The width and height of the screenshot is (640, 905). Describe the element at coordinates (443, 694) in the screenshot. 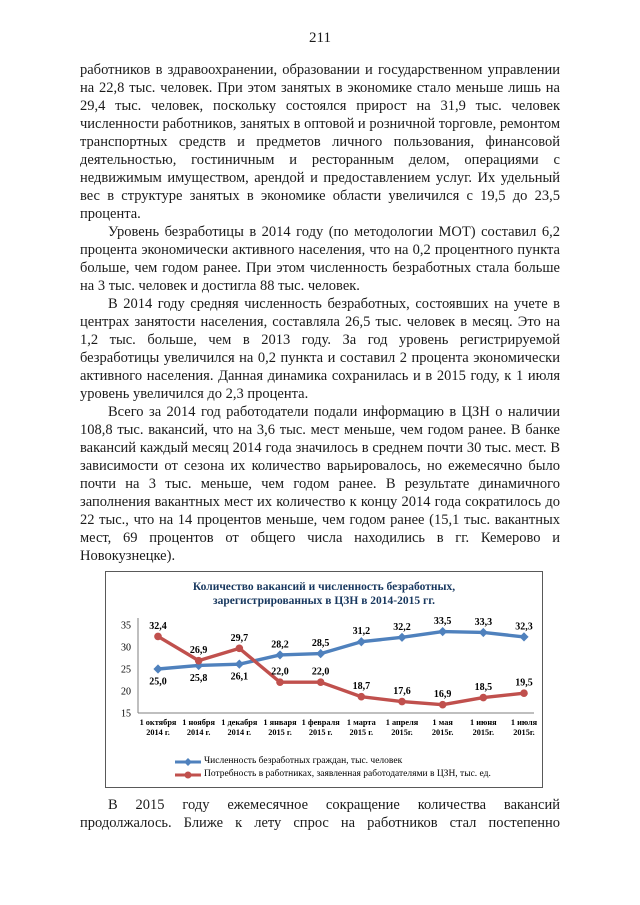

I see `data-label: 16,9` at that location.